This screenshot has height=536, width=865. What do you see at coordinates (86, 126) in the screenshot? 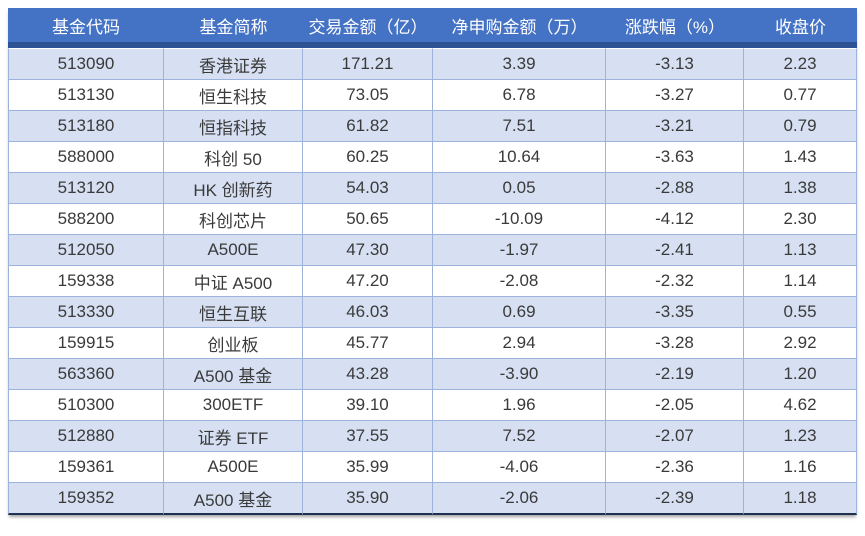
I see `cell-fund-code: 513180` at bounding box center [86, 126].